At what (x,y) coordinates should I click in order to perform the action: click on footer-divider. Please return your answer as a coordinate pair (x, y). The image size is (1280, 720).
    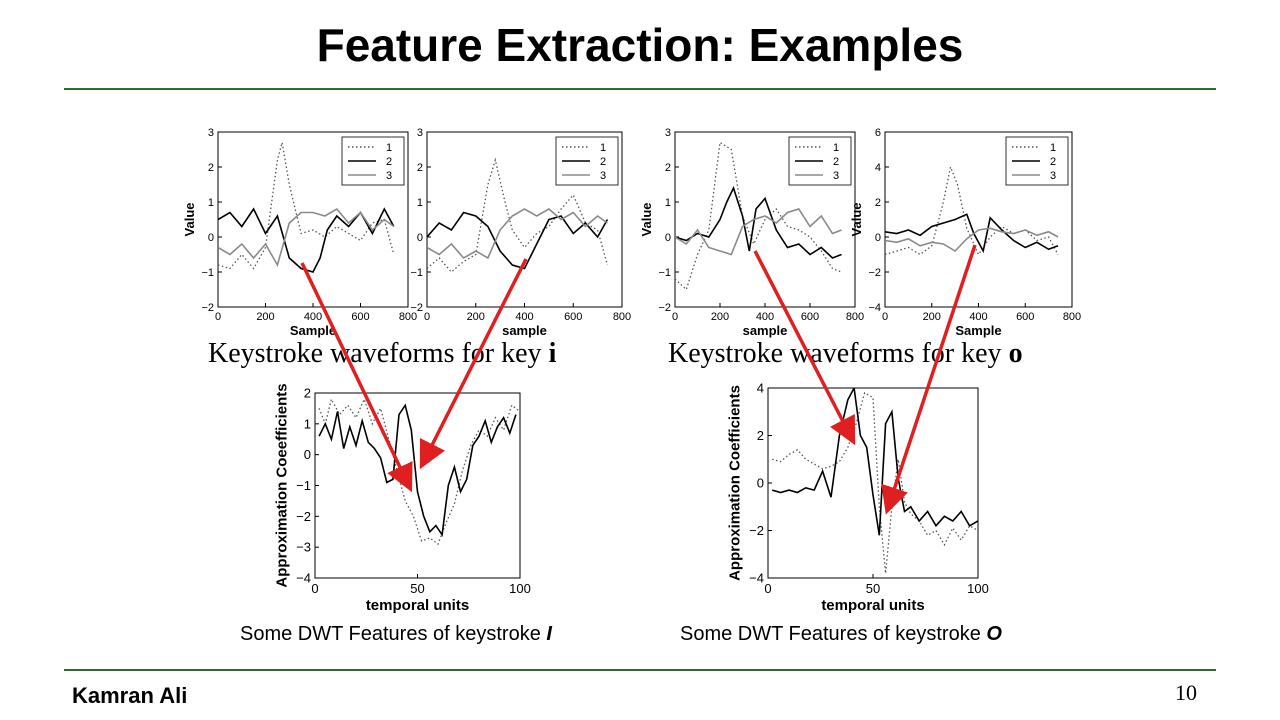
    Looking at the image, I should click on (640, 670).